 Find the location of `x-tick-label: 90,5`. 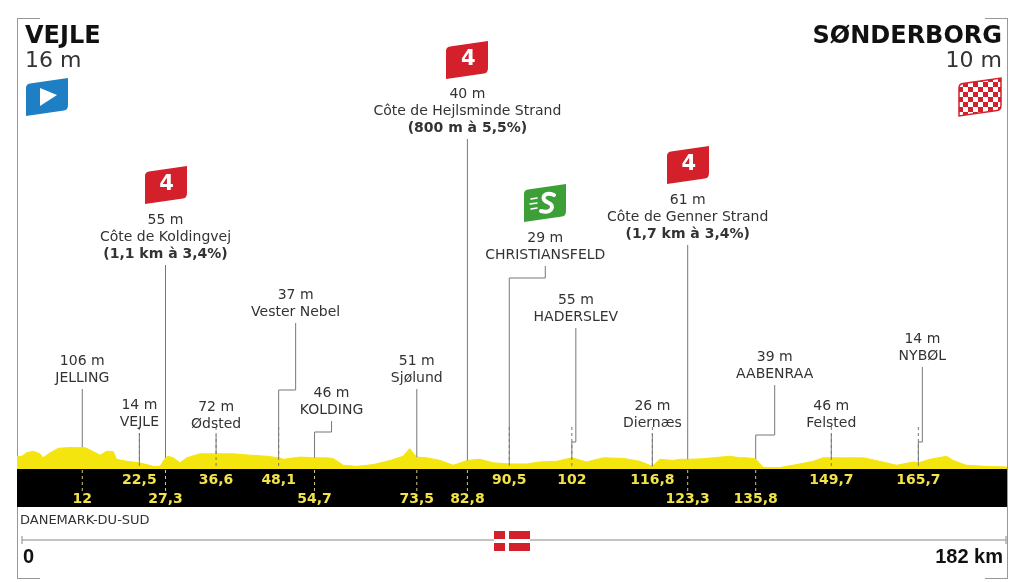

x-tick-label: 90,5 is located at coordinates (509, 478).